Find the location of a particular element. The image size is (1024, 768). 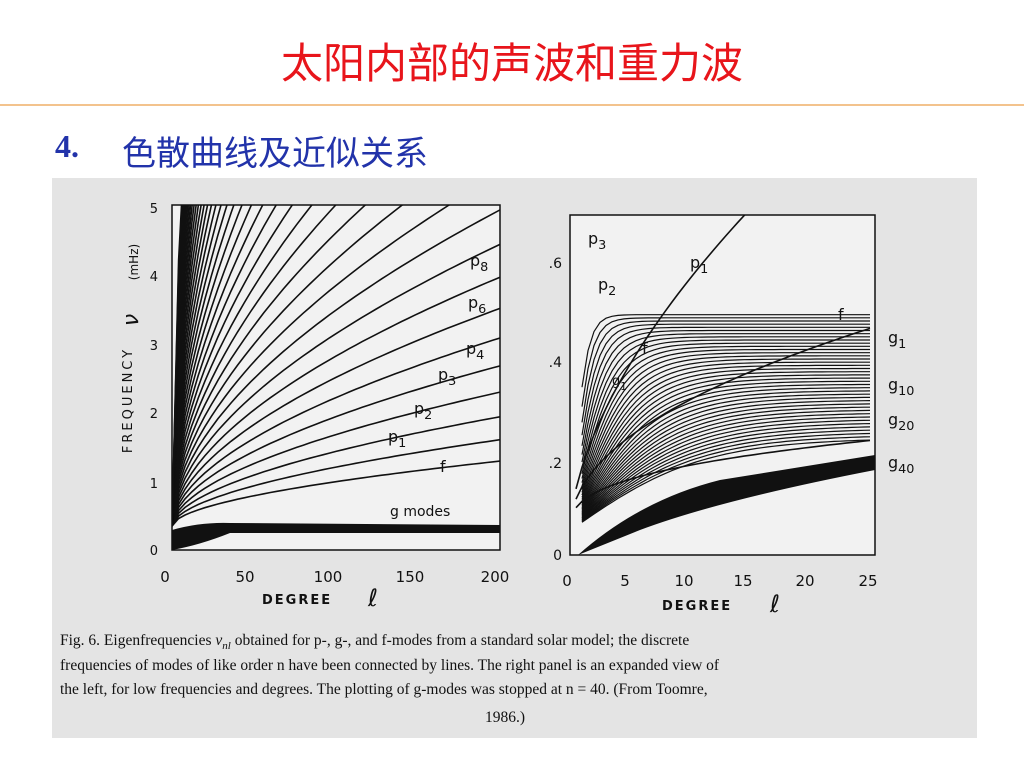

curve-label: g20 is located at coordinates (901, 422).